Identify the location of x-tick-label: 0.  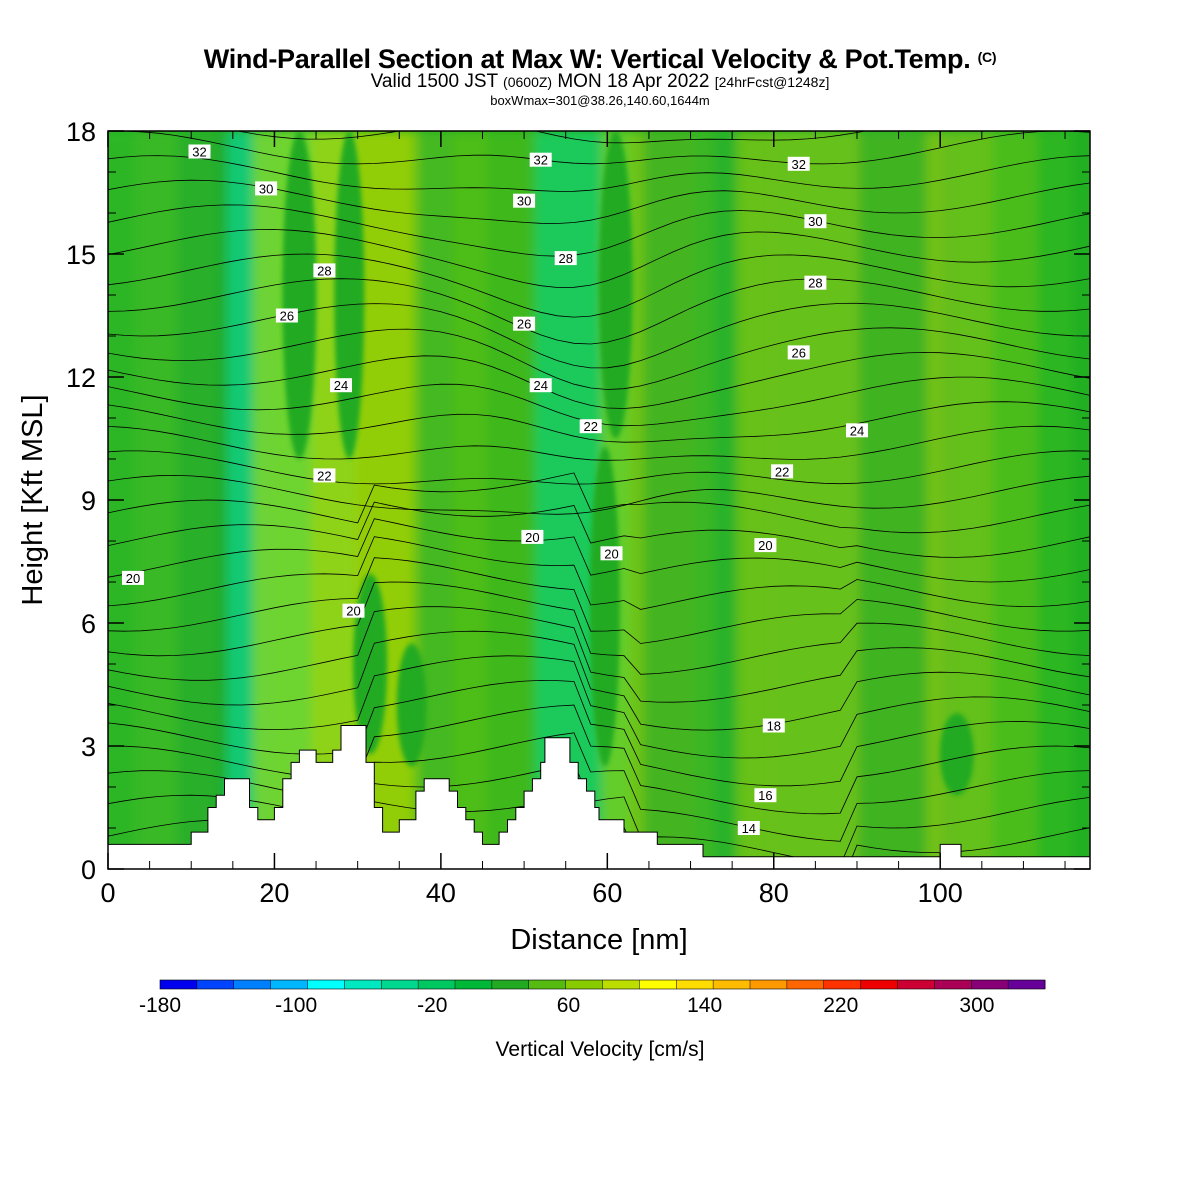
(107, 893).